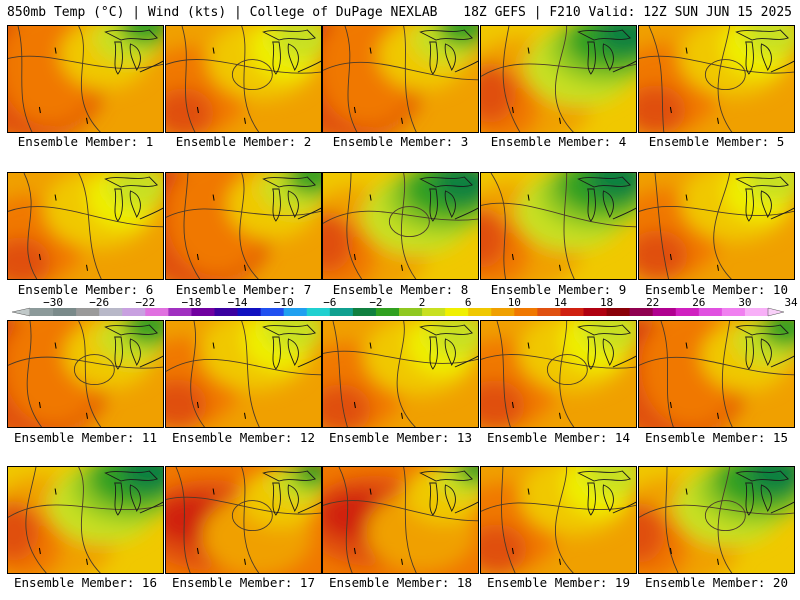 This screenshot has height=600, width=800. Describe the element at coordinates (85, 141) in the screenshot. I see `panel-label: Ensemble Member: 1` at that location.